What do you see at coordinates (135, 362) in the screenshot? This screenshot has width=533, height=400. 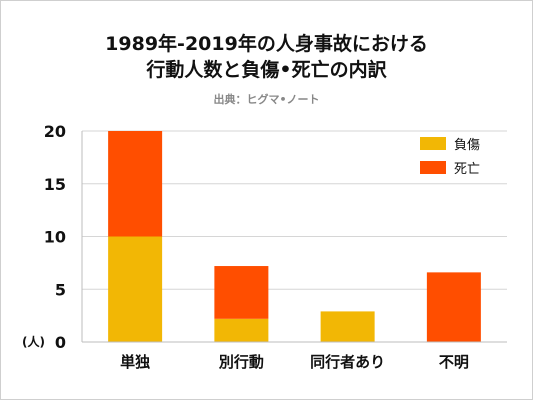 I see `x-category-label: 単独` at bounding box center [135, 362].